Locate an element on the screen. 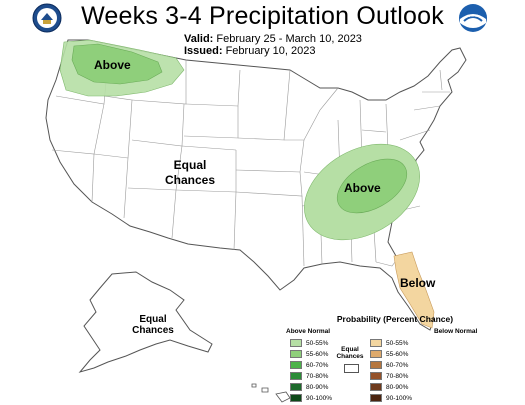 This screenshot has width=525, height=405. above-legend-item: 80-90% is located at coordinates (309, 387).